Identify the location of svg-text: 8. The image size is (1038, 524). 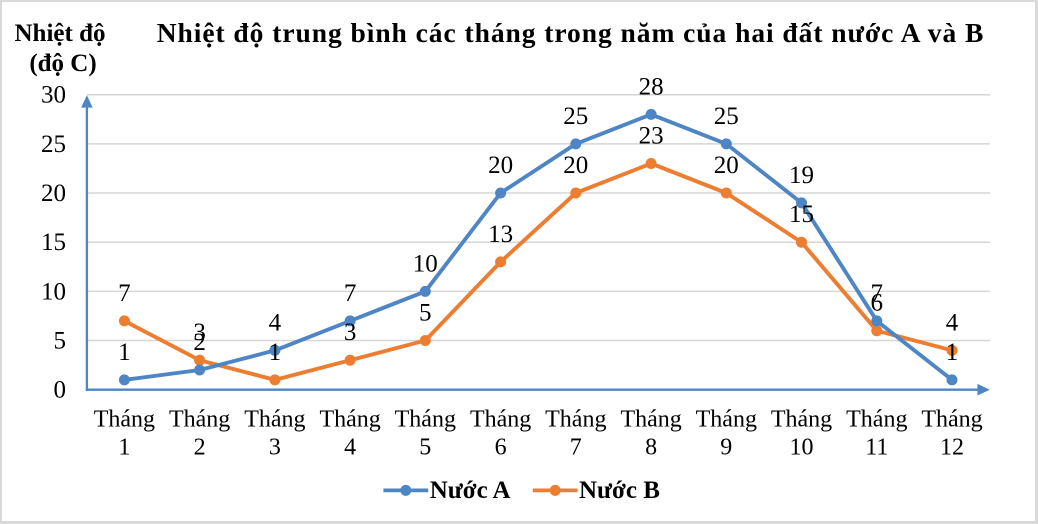
(651, 448).